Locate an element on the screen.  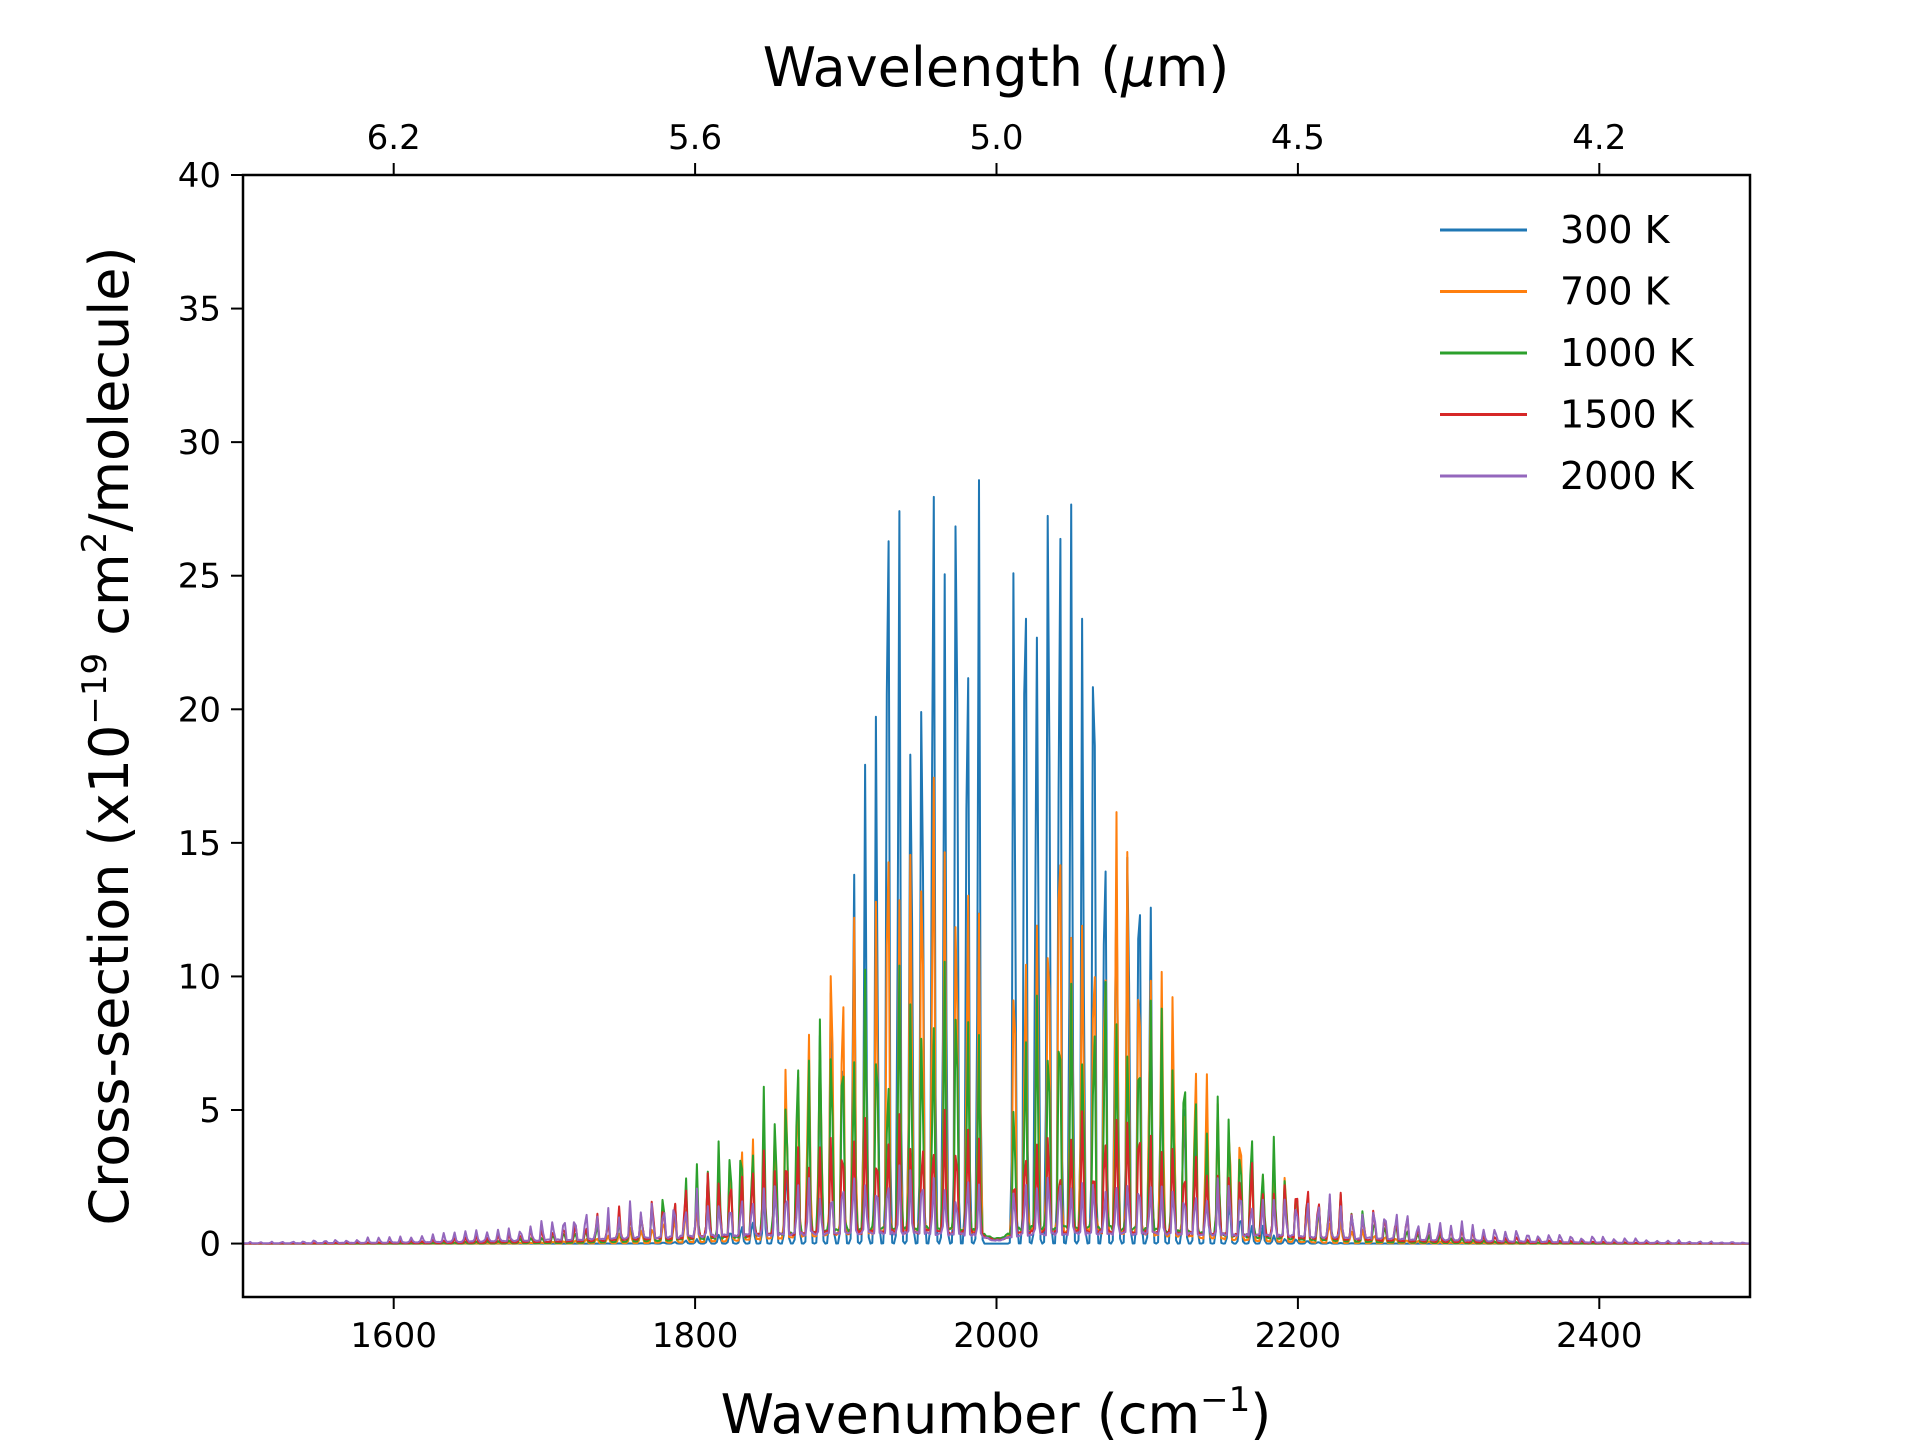
y-axis-title: Cross-section (x10−19 cm2/molecule) is located at coordinates (108, 735).